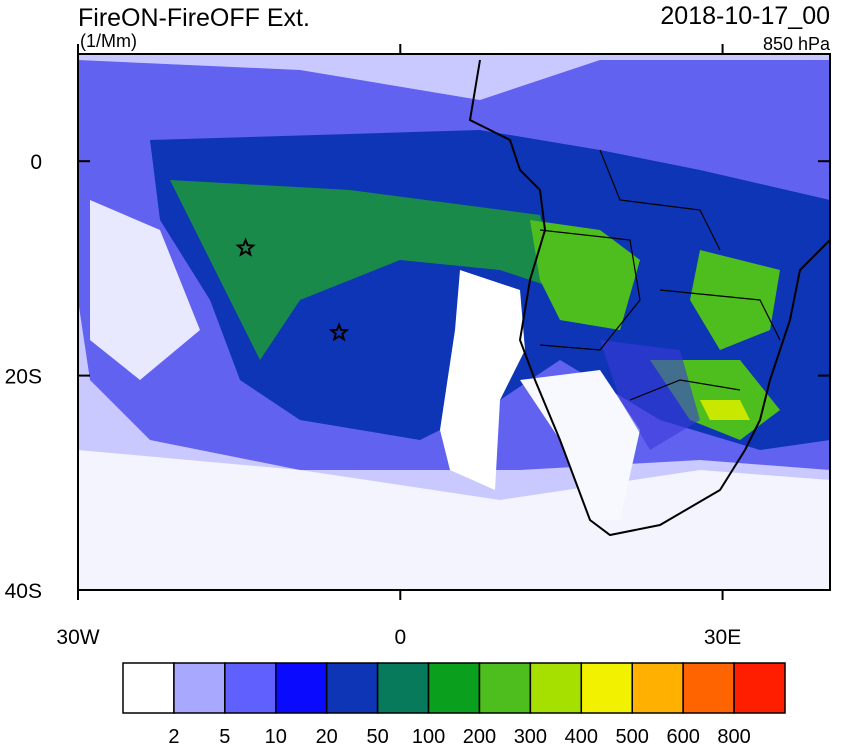 Image resolution: width=850 pixels, height=752 pixels. What do you see at coordinates (632, 736) in the screenshot?
I see `colorbar-label: 500` at bounding box center [632, 736].